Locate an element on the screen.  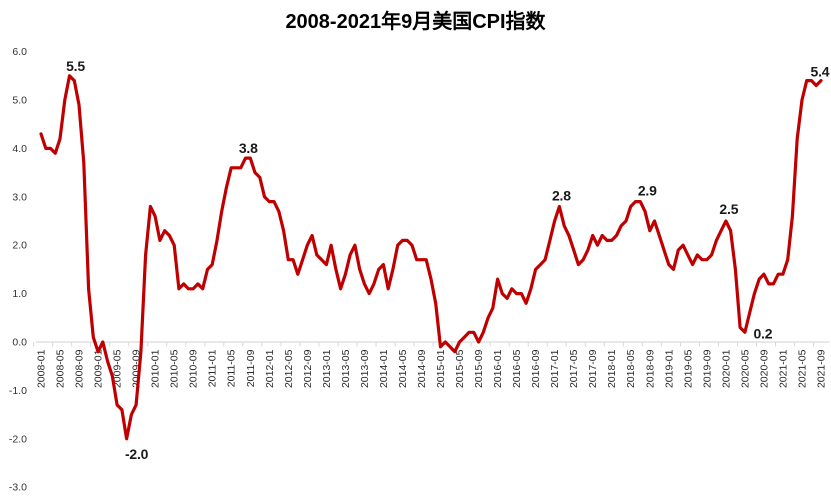
x-axis-tick-label: 2017-05 is located at coordinates (574, 368).